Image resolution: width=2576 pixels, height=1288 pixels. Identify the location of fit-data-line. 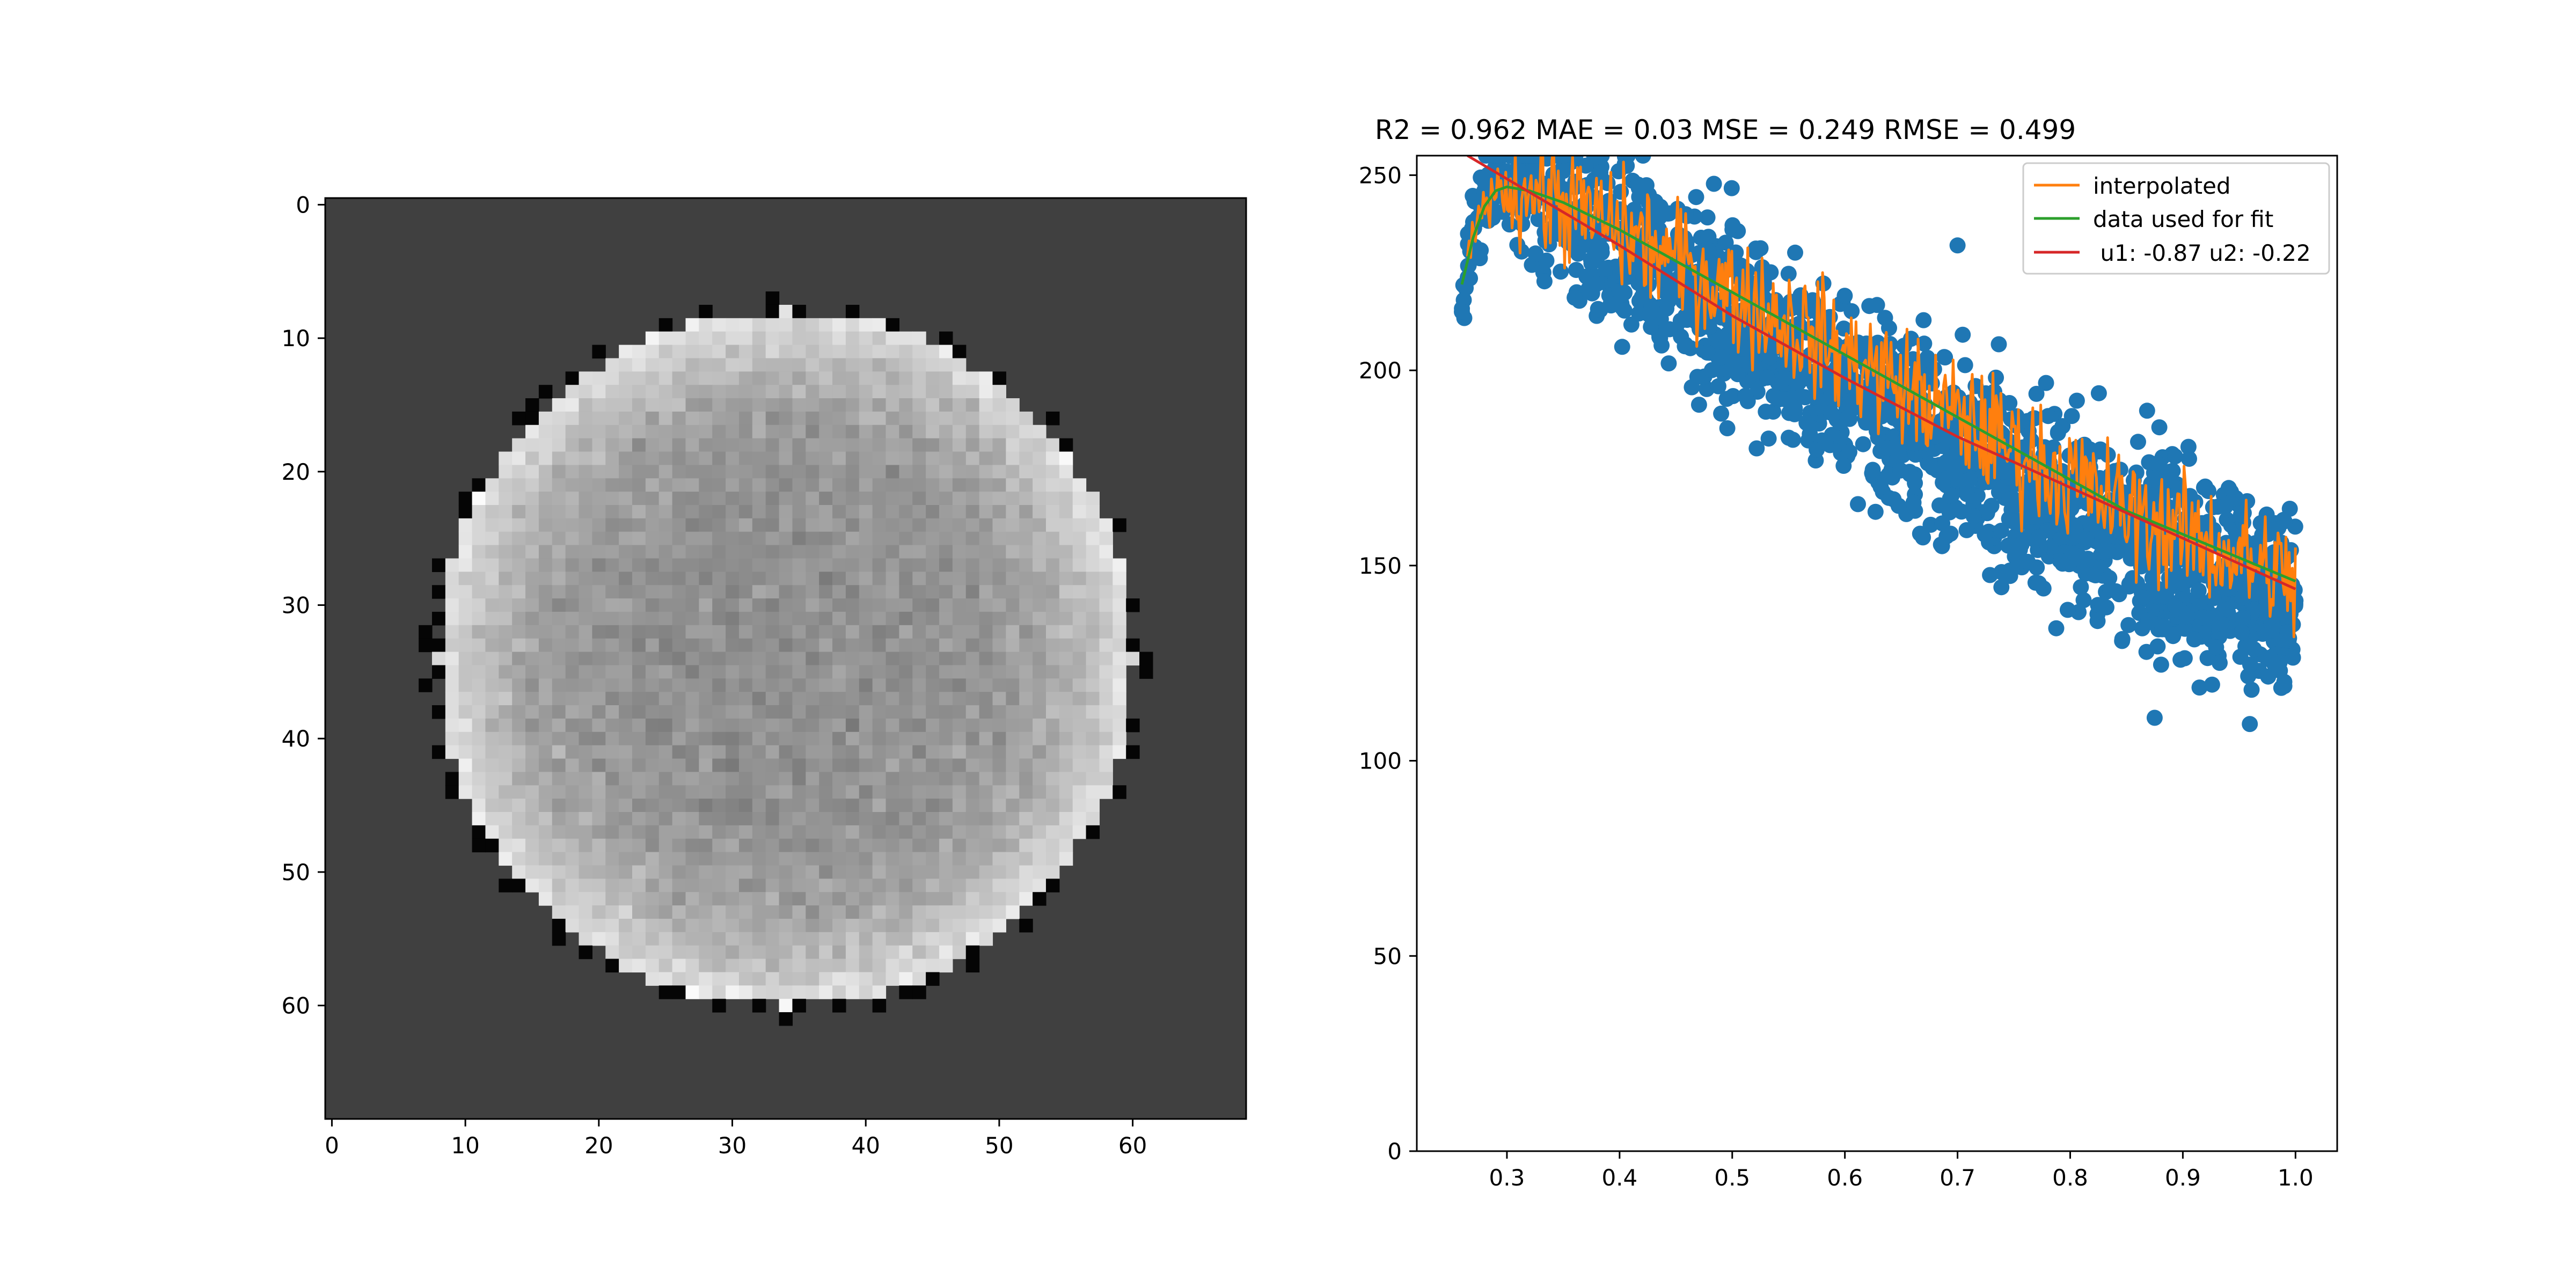
(1878, 384).